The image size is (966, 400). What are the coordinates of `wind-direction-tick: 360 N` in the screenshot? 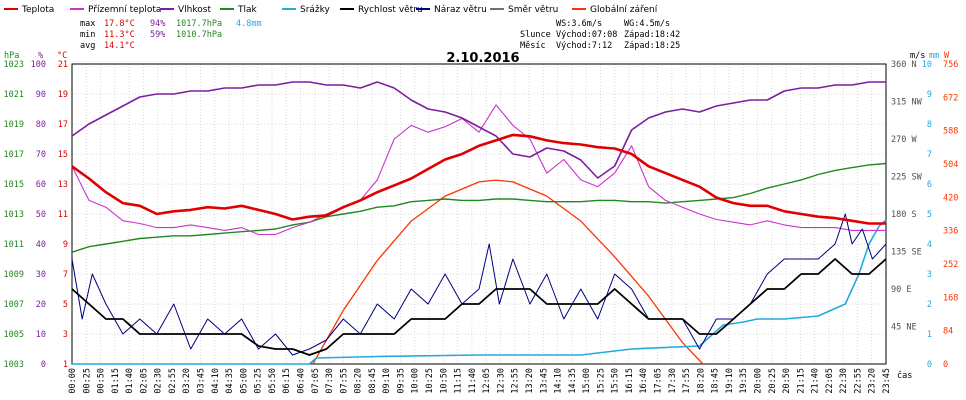 It's located at (904, 65).